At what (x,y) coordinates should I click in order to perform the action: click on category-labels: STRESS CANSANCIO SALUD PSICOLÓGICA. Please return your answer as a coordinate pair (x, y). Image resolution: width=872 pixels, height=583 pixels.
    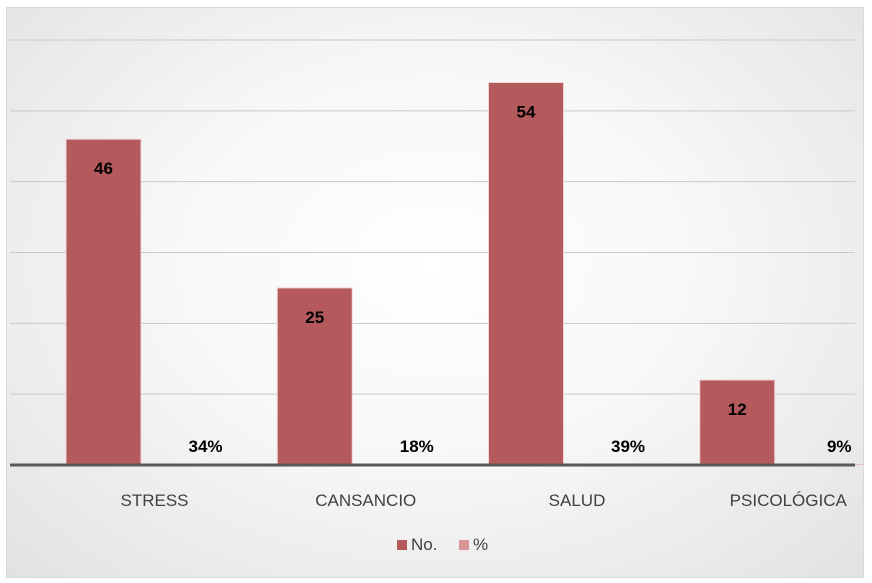
    Looking at the image, I should click on (483, 500).